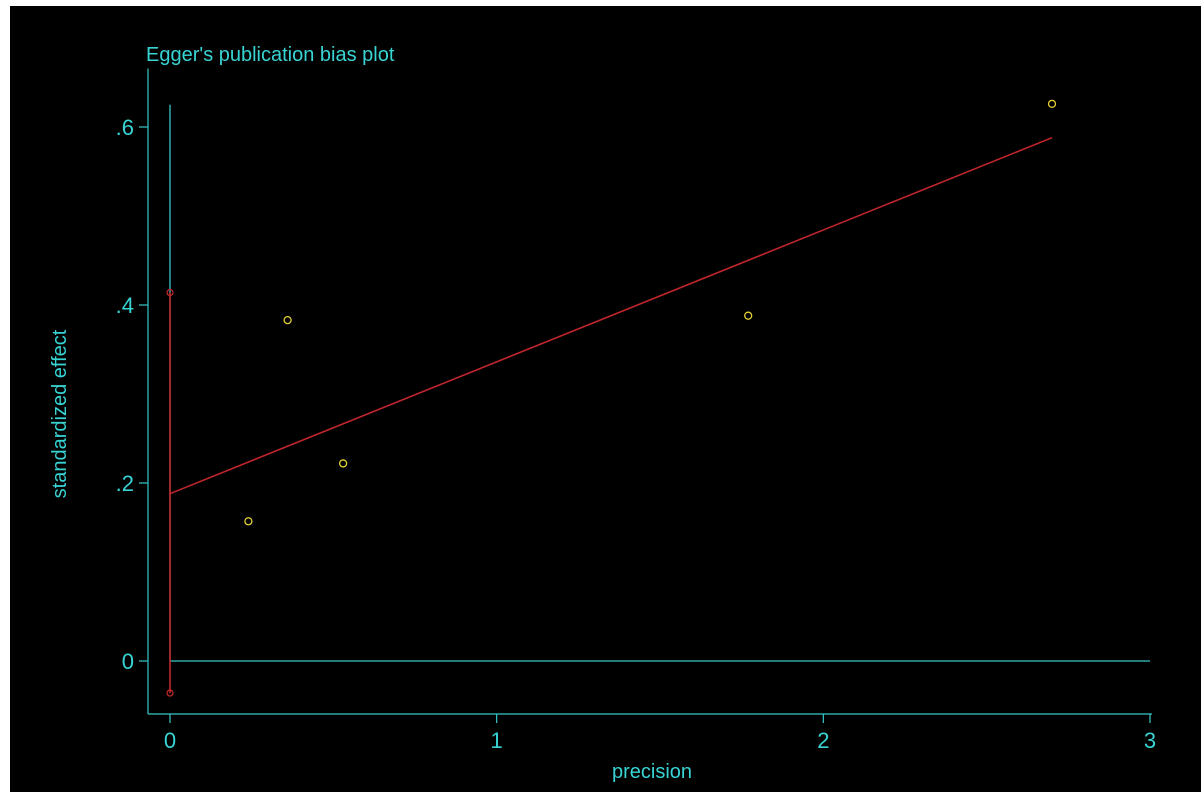  Describe the element at coordinates (270, 55) in the screenshot. I see `chart-title: Egger's publication bias plot` at that location.